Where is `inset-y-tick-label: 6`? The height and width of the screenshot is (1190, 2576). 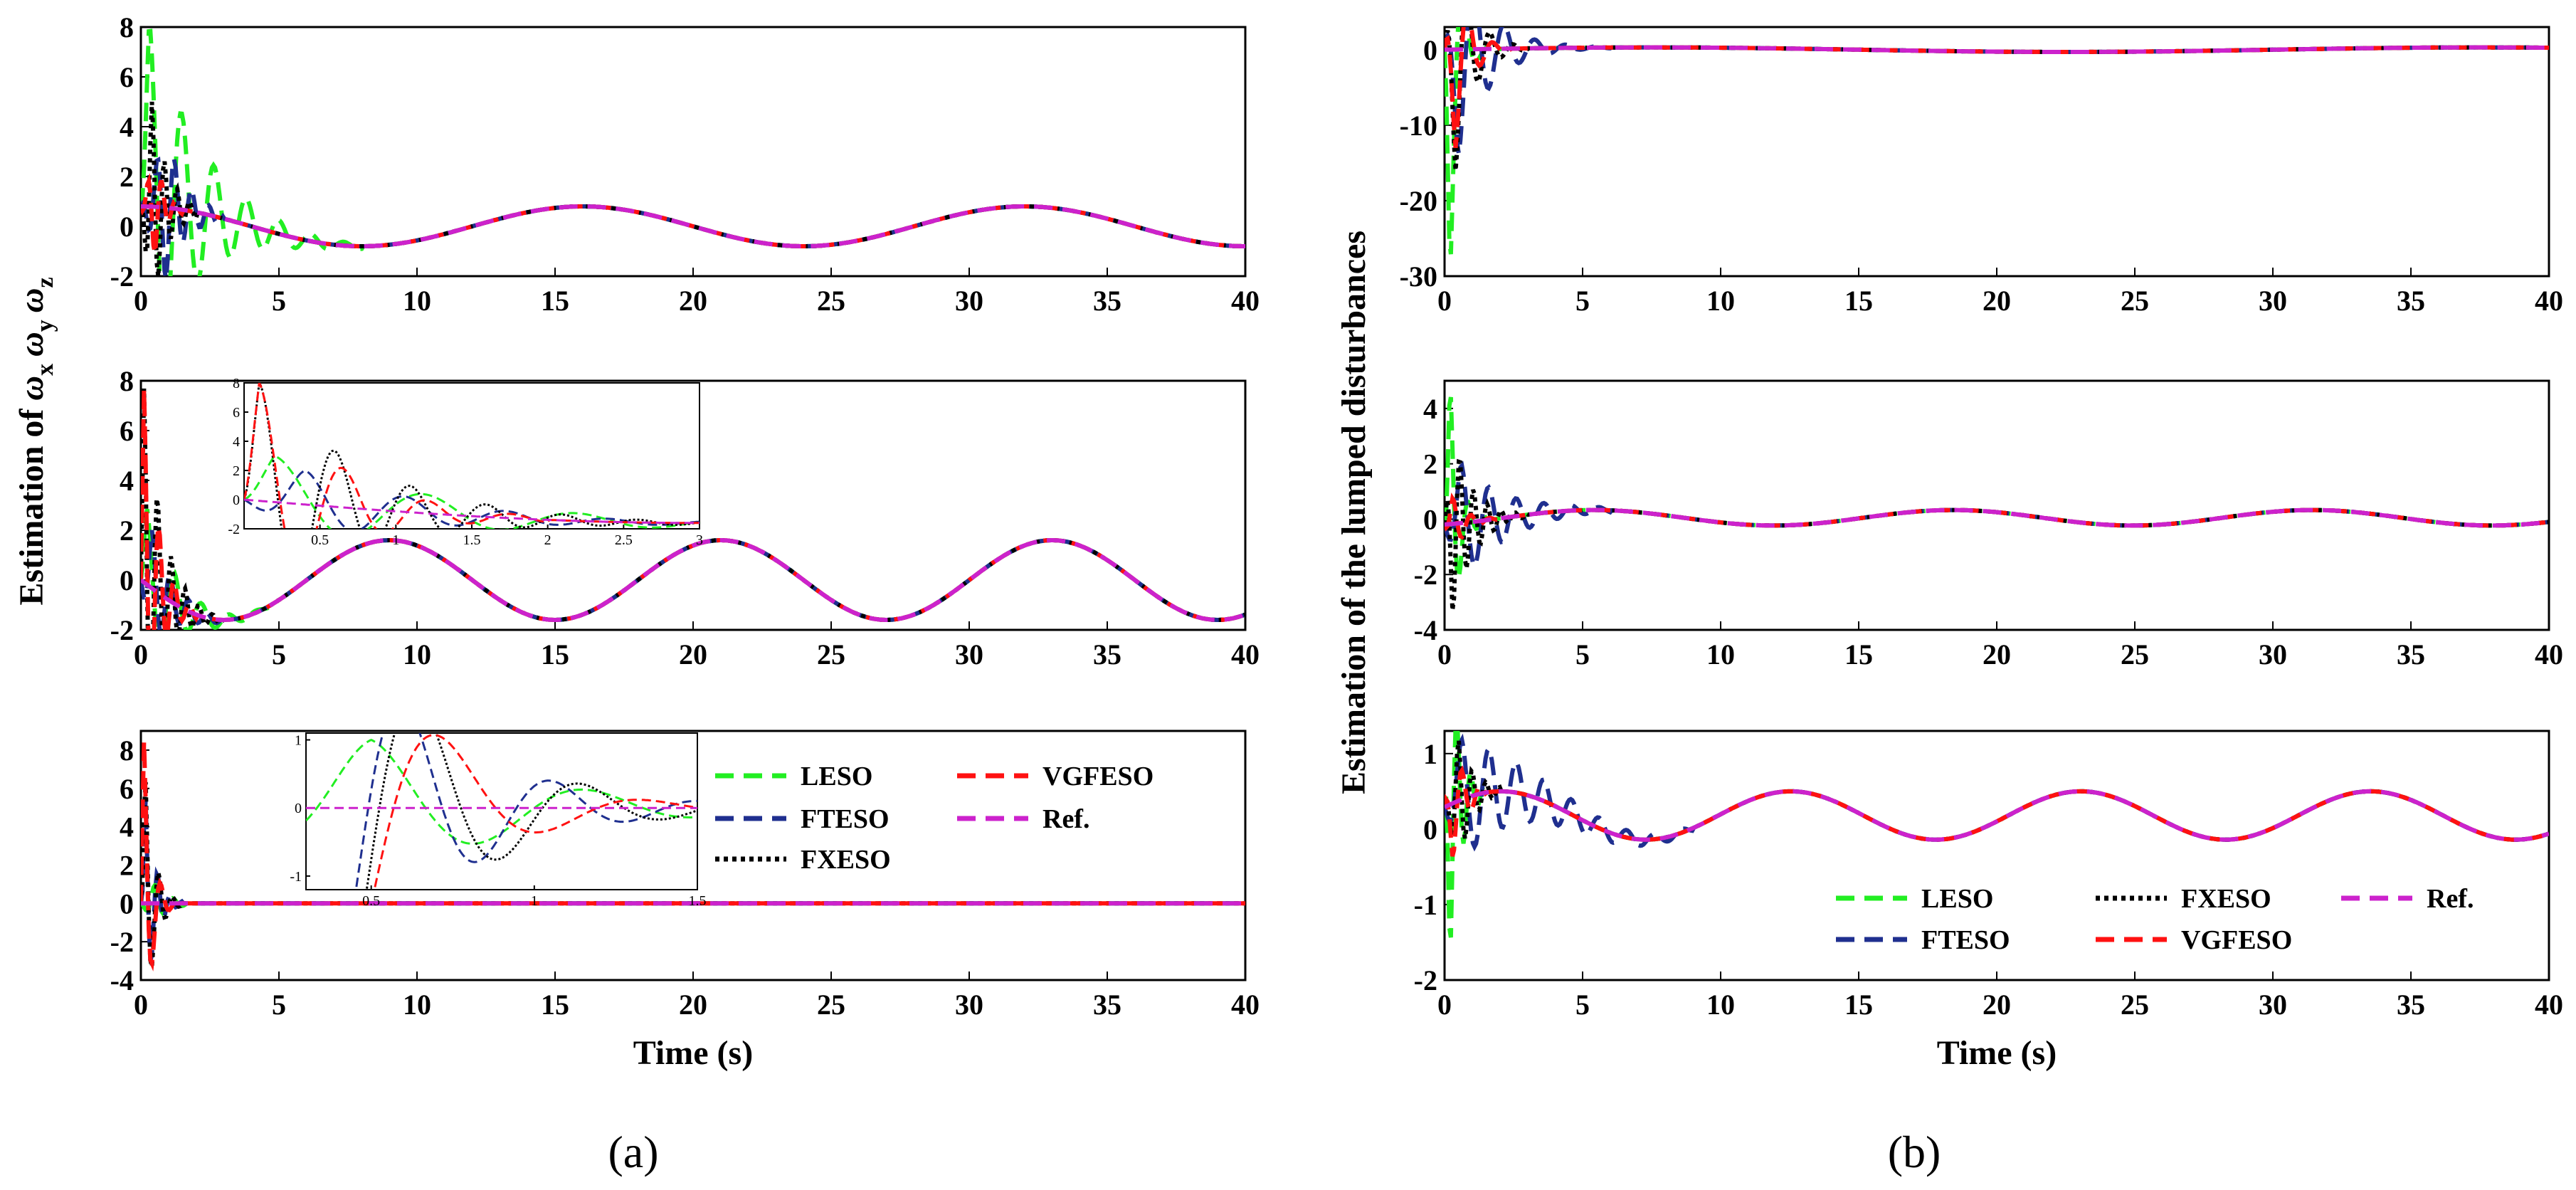 inset-y-tick-label: 6 is located at coordinates (237, 413).